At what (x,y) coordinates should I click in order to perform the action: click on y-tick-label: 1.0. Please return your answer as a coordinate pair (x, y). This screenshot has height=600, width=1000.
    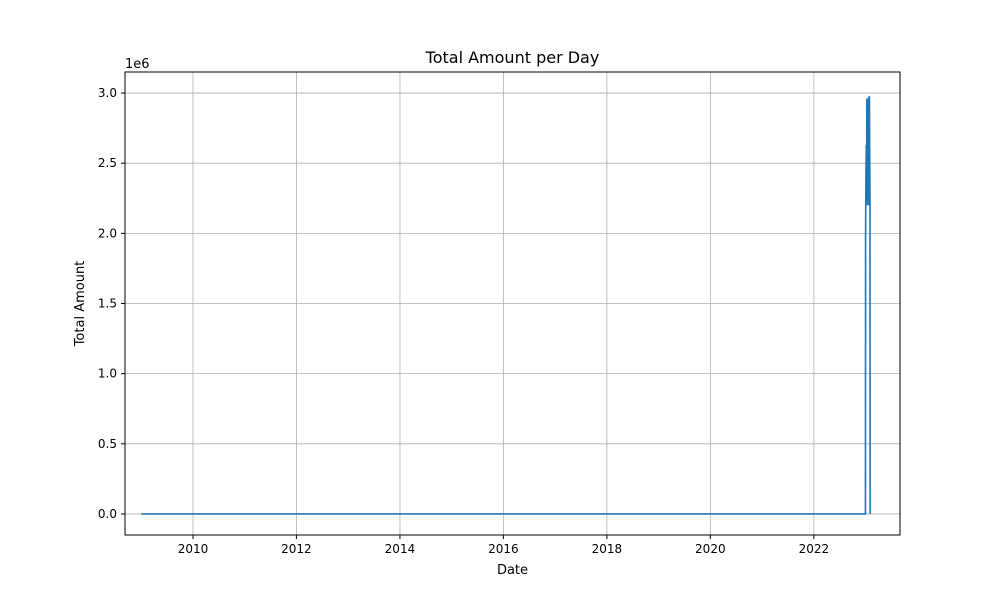
    Looking at the image, I should click on (107, 374).